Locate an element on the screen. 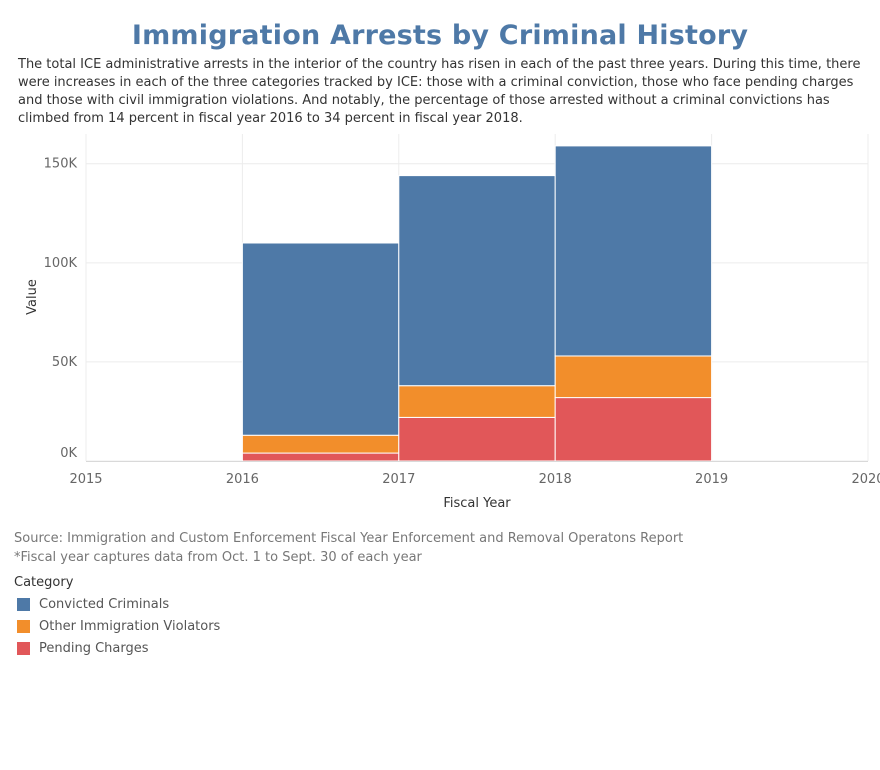 The width and height of the screenshot is (880, 770). legend-label: Other Immigration Violators is located at coordinates (130, 626).